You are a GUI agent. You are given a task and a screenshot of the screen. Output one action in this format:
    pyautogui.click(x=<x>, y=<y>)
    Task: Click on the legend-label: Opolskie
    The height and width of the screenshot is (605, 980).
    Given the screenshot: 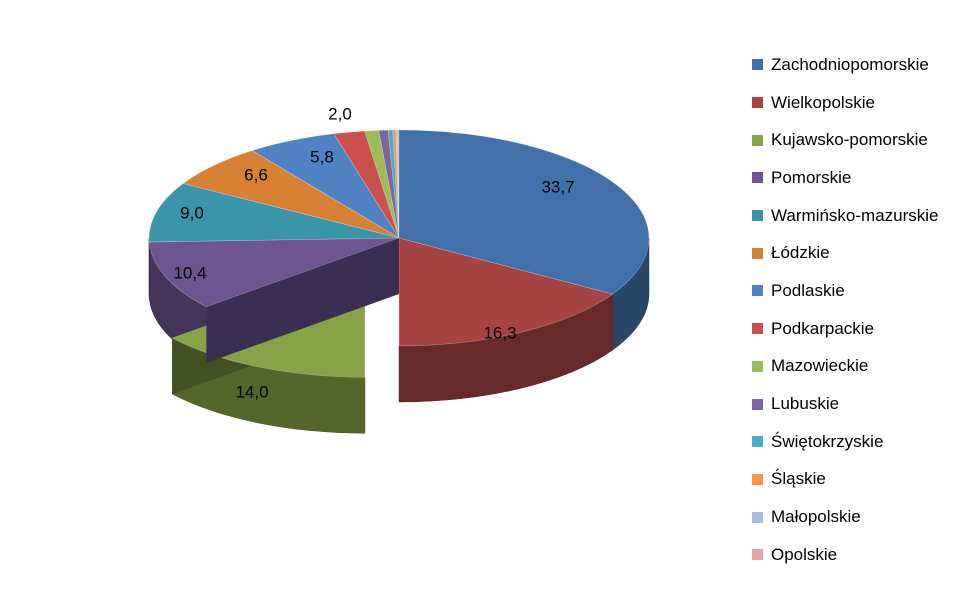 What is the action you would take?
    pyautogui.click(x=804, y=554)
    